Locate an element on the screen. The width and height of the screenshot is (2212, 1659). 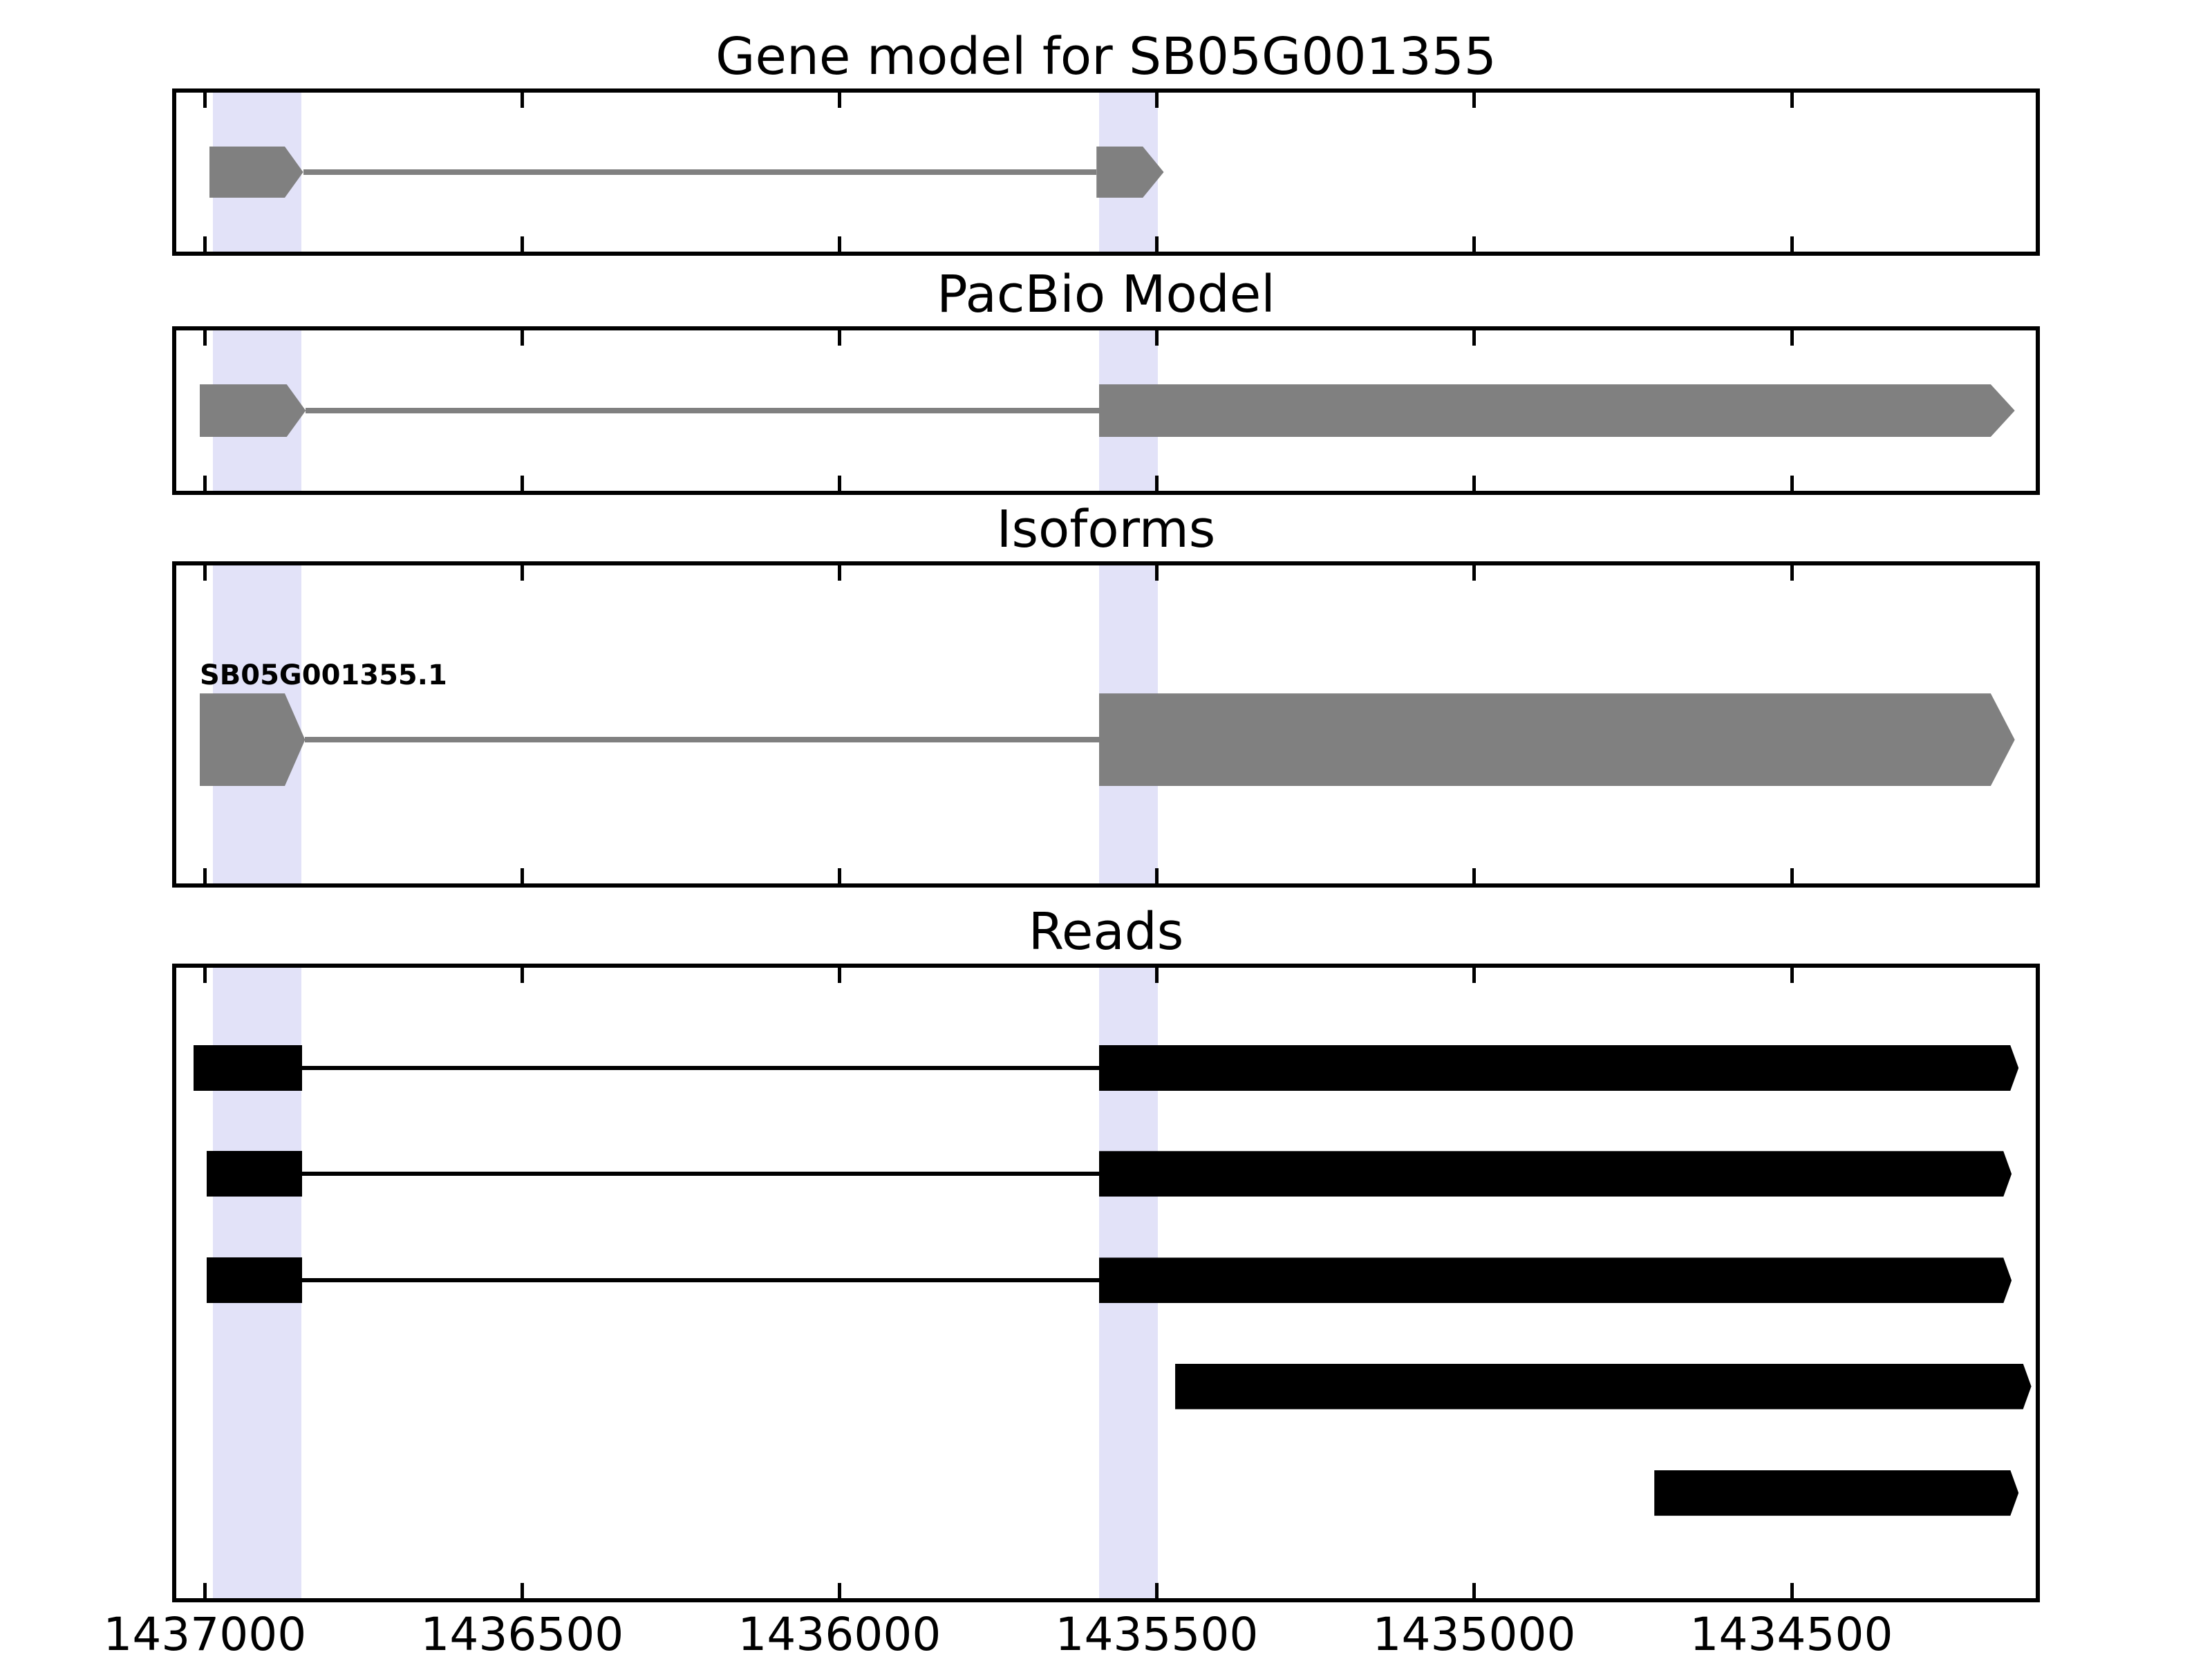
x-tick-label: 1435000 is located at coordinates (1474, 1633).